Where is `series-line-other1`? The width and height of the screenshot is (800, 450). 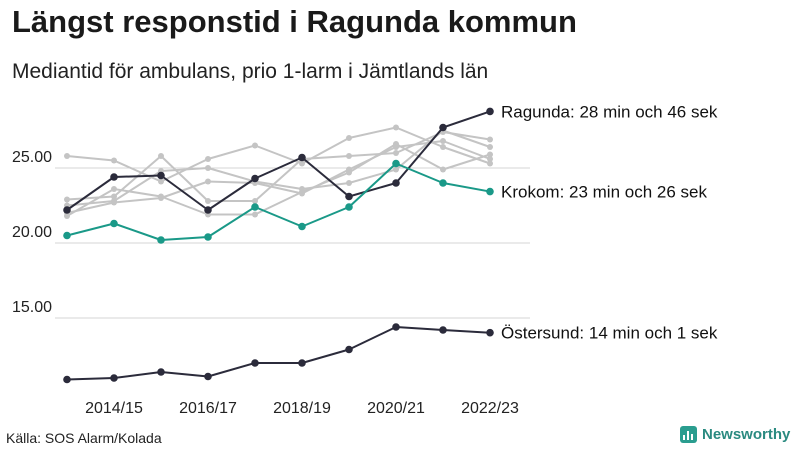
series-line-other1 is located at coordinates (278, 154).